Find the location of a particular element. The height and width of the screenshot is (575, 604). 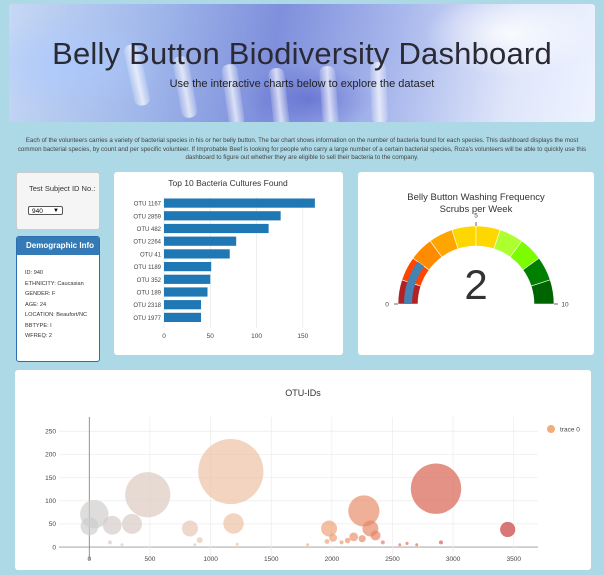

bubble-y-tick-label: 100 is located at coordinates (50, 501).